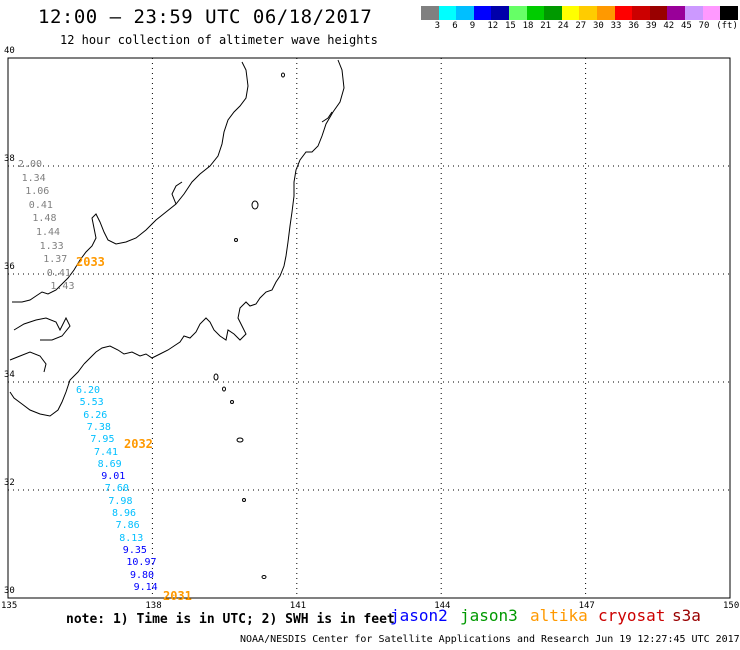  I want to click on lon-tick-label: 135, so click(9, 606).